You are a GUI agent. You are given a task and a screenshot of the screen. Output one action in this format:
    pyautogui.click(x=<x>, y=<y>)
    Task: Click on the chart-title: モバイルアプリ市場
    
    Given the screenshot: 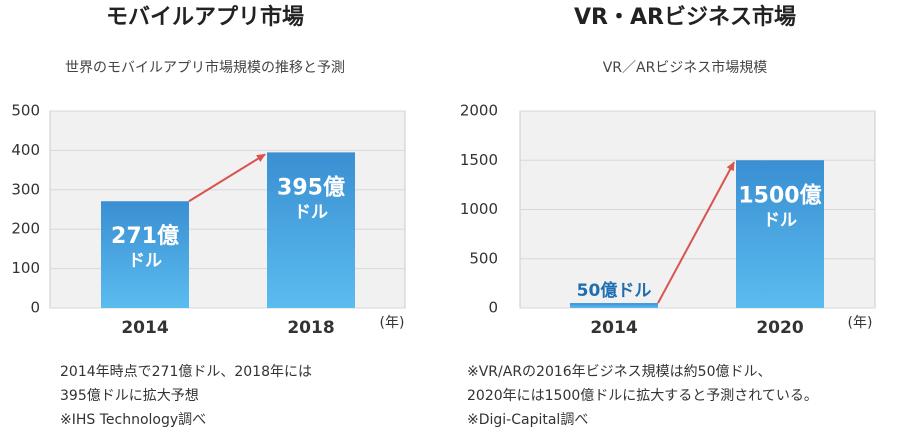 What is the action you would take?
    pyautogui.click(x=205, y=17)
    